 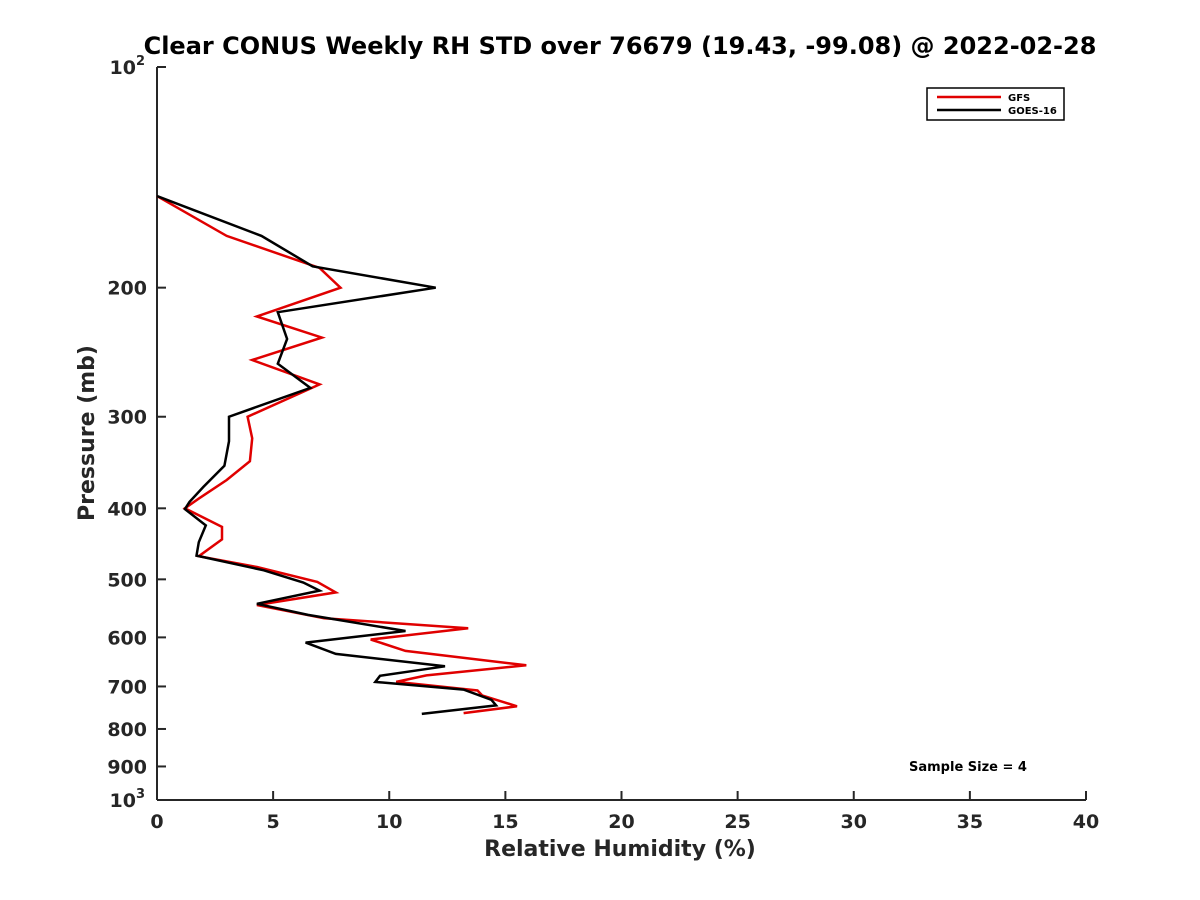 I want to click on y-tick-label: 700, so click(x=127, y=687).